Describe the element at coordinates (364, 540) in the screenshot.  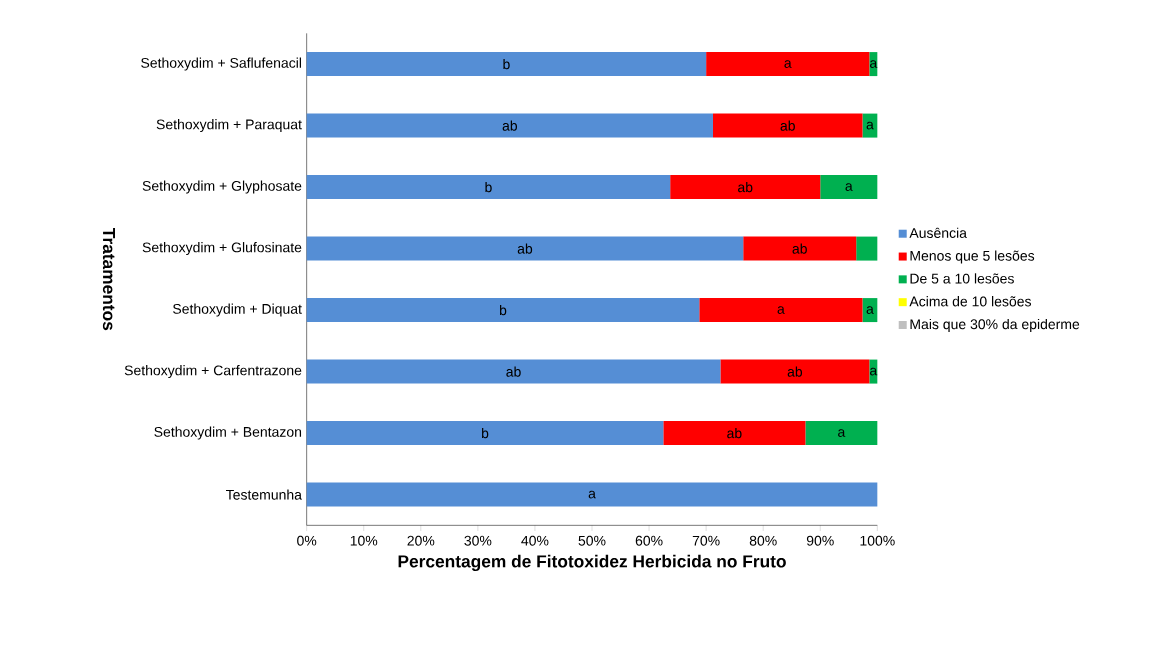
I see `x-tick-label: 10%` at that location.